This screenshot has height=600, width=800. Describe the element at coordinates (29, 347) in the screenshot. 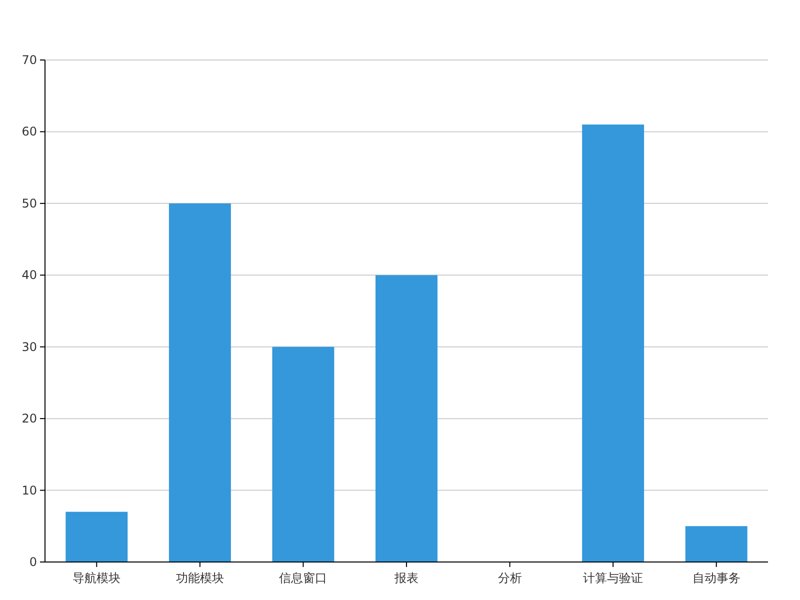

I see `y-tick-label: 30` at that location.